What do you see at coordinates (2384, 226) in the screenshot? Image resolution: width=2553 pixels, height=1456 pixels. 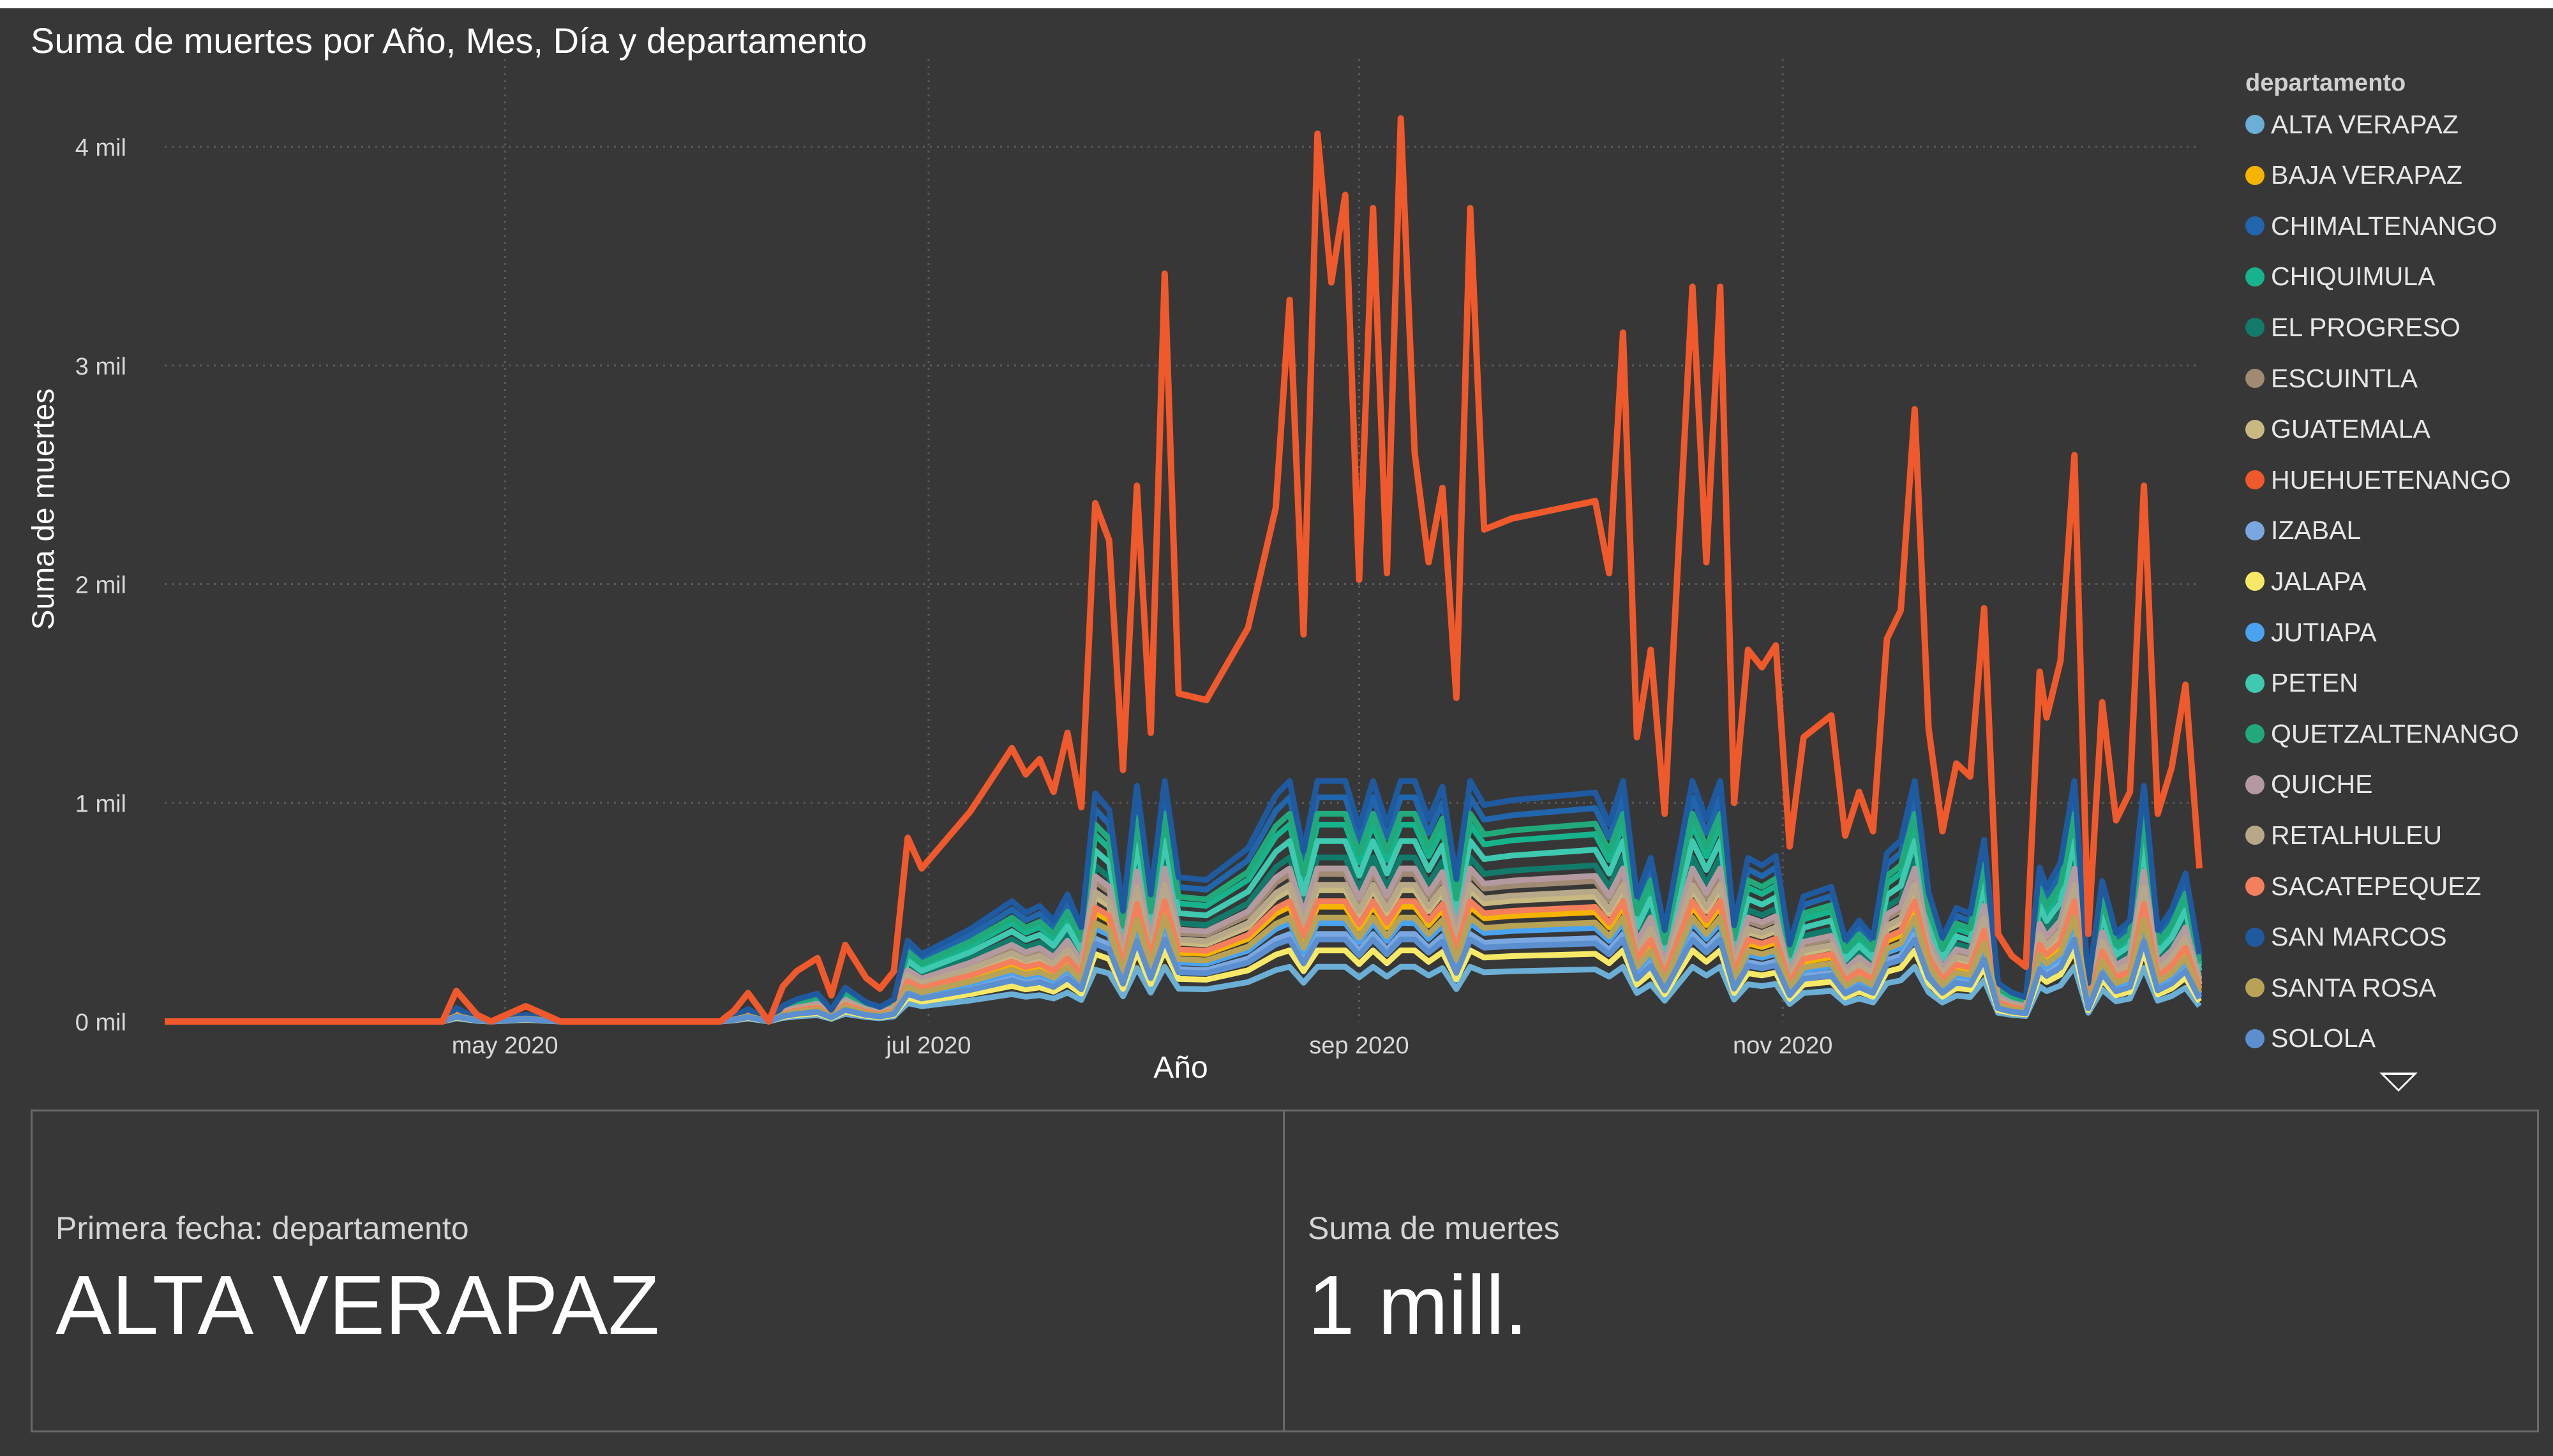 I see `legend-label: CHIMALTENANGO` at bounding box center [2384, 226].